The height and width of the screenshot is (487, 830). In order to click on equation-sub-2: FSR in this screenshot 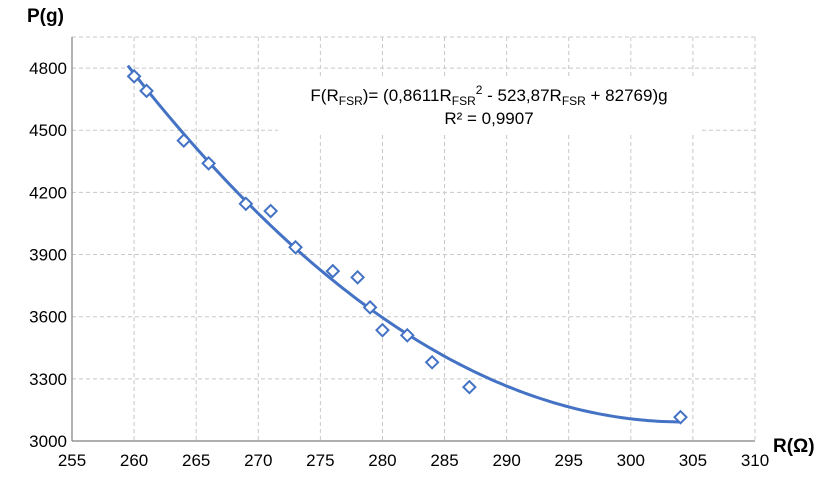, I will do `click(464, 101)`.